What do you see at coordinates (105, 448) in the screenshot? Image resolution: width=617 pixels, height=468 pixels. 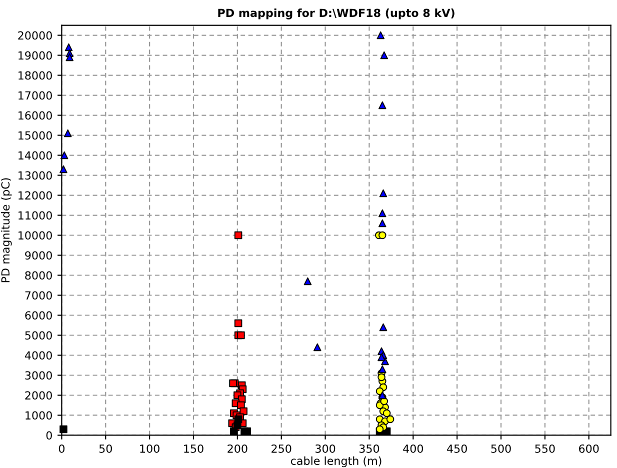 I see `x-tick-label: 50` at bounding box center [105, 448].